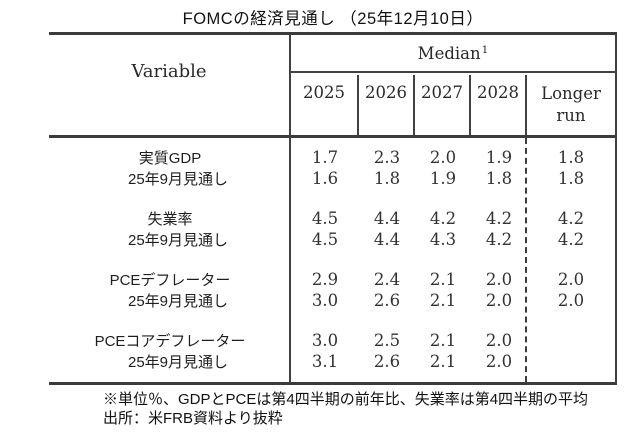 The width and height of the screenshot is (644, 438). I want to click on cell-value: 2.9, so click(325, 279).